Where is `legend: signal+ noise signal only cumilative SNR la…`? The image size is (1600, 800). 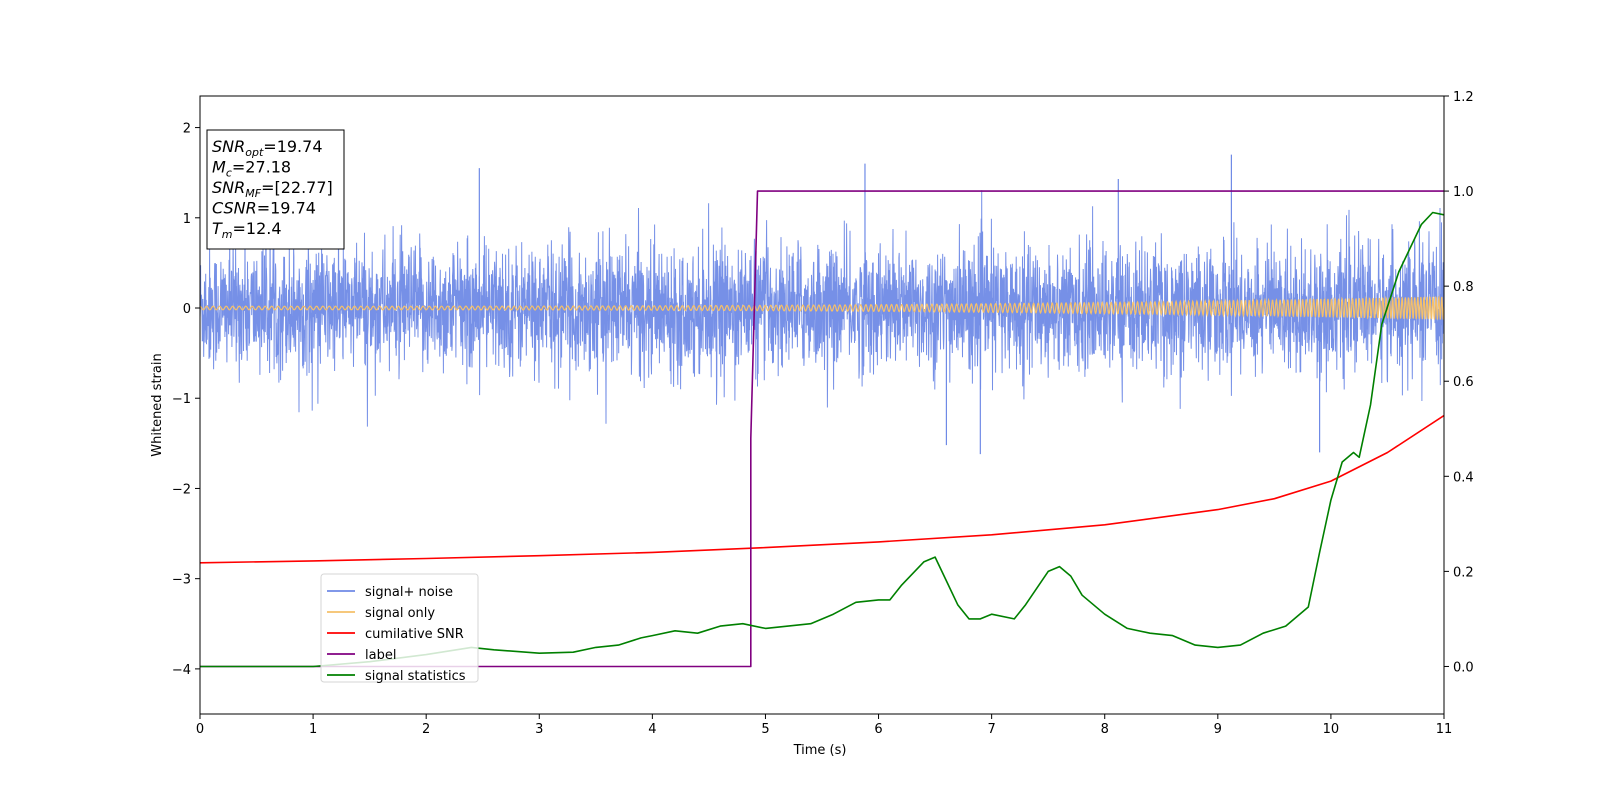
legend: signal+ noise signal only cumilative SNR la… is located at coordinates (399, 628).